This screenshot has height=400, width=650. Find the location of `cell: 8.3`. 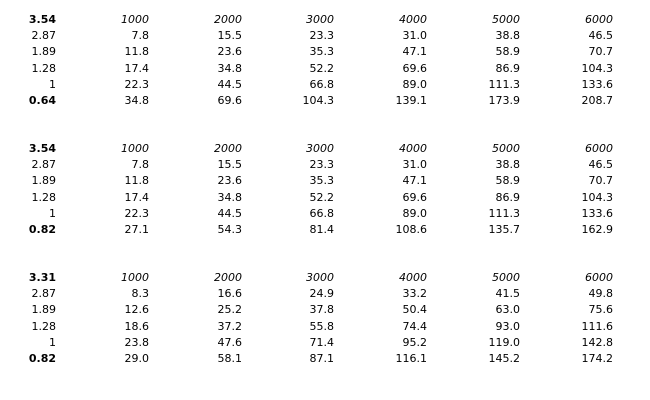

cell: 8.3 is located at coordinates (140, 294).